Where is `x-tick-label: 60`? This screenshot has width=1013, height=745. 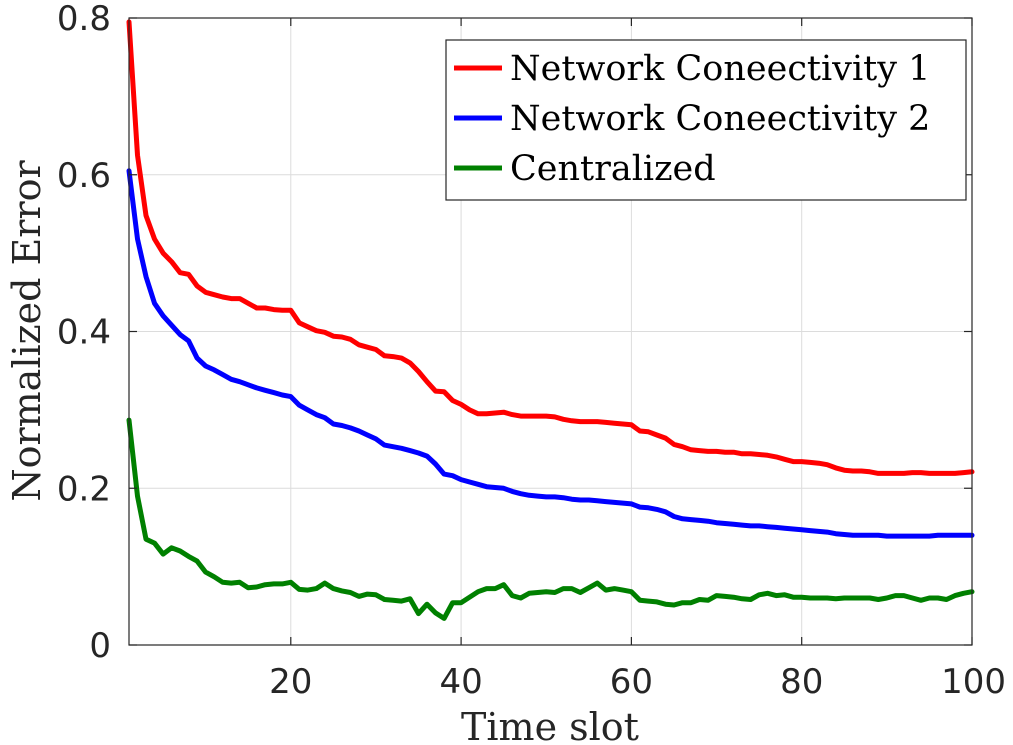 x-tick-label: 60 is located at coordinates (631, 682).